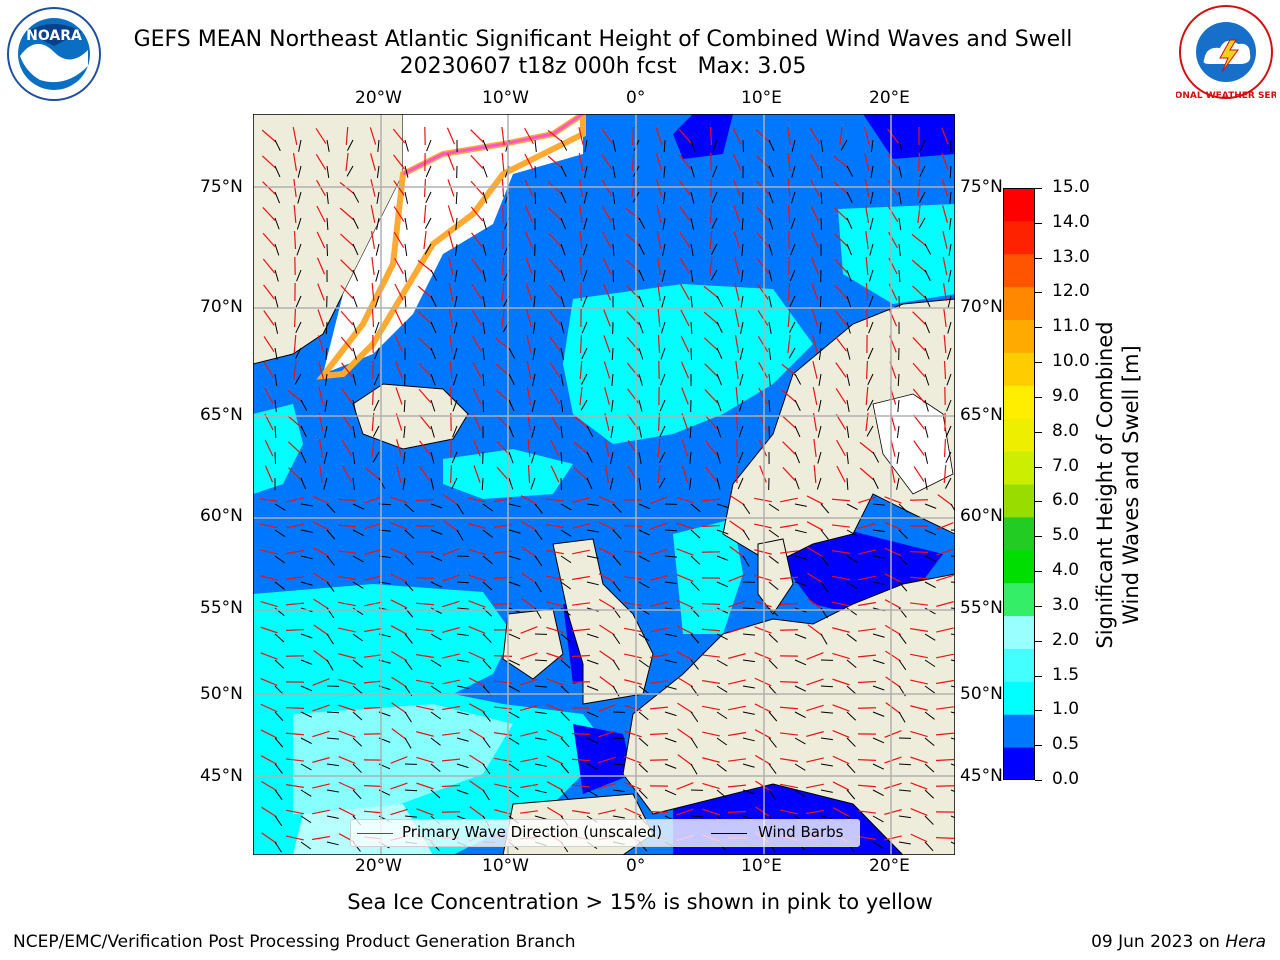  What do you see at coordinates (378, 866) in the screenshot?
I see `lon-tick-bottom-20w: 20°W` at bounding box center [378, 866].